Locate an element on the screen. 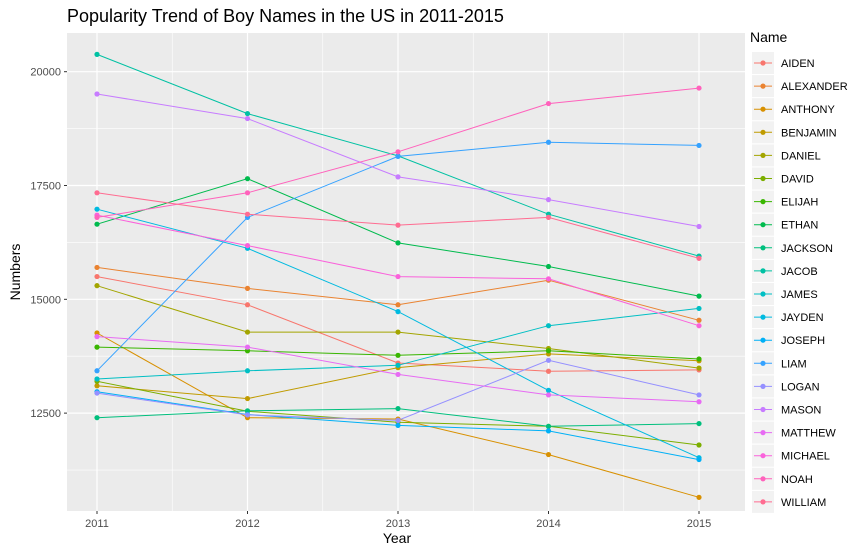 The height and width of the screenshot is (553, 866). legend-item-anthony: ANTHONY is located at coordinates (793, 109).